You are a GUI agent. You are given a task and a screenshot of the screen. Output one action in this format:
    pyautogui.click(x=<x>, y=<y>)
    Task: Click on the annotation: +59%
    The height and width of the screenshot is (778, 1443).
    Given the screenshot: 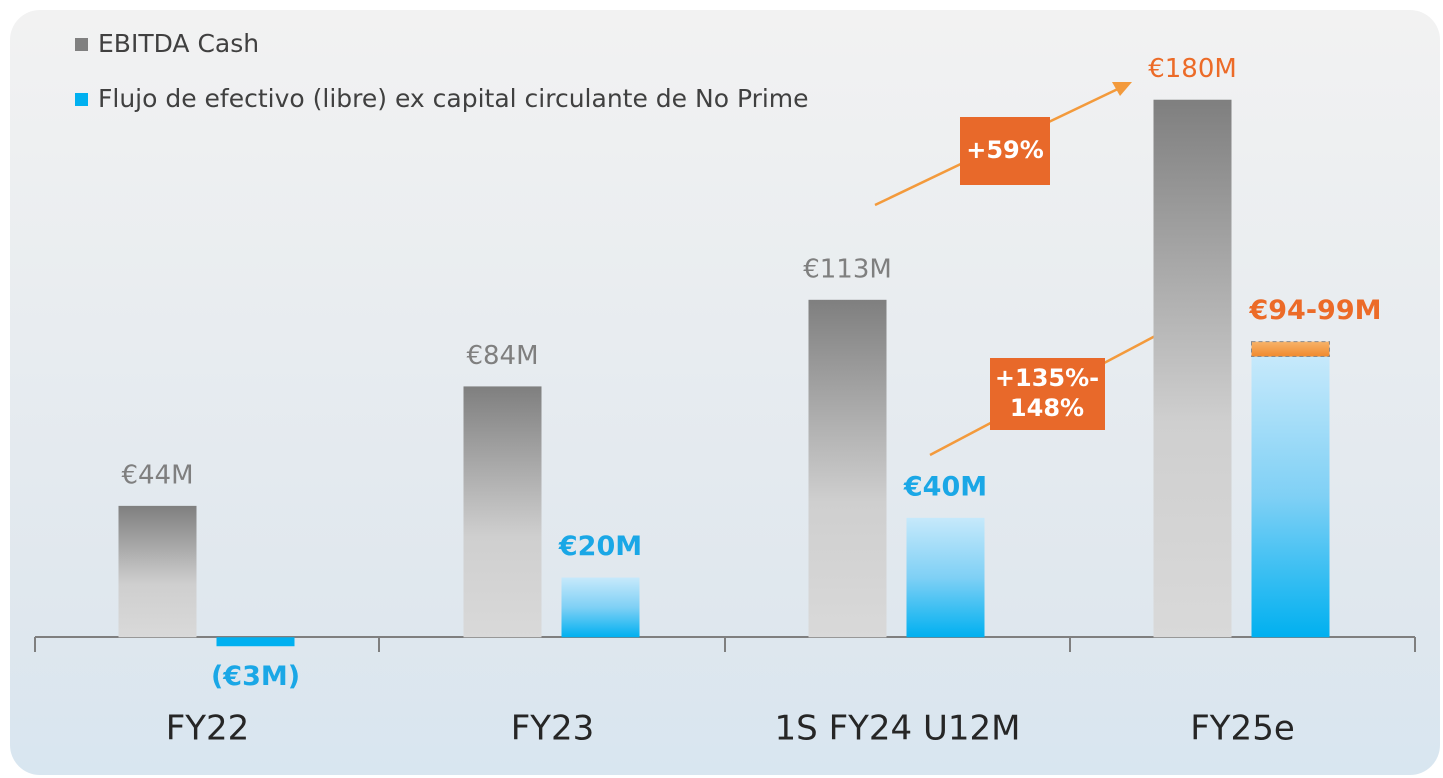 What is the action you would take?
    pyautogui.click(x=1005, y=150)
    